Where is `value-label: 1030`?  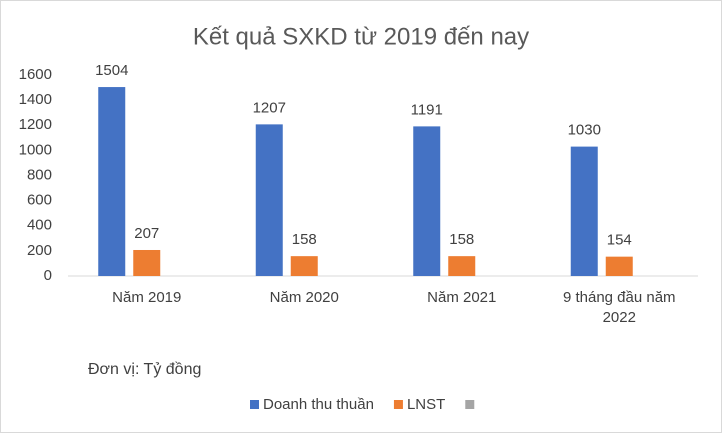
value-label: 1030 is located at coordinates (584, 130).